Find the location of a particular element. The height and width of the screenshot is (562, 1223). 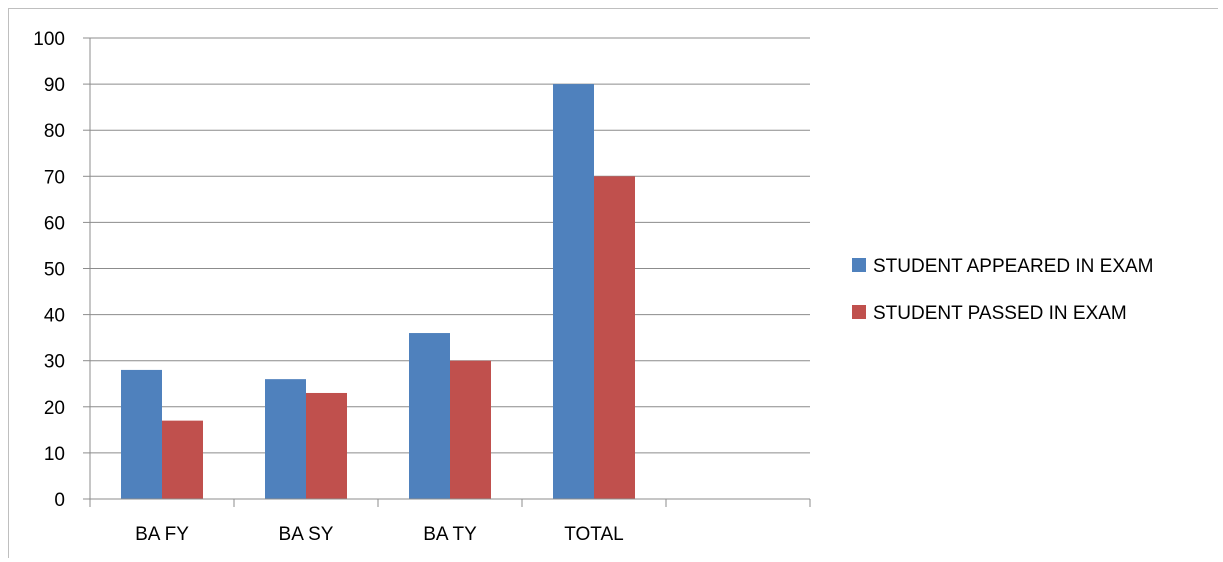

y-tick-label: 90 is located at coordinates (54, 85).